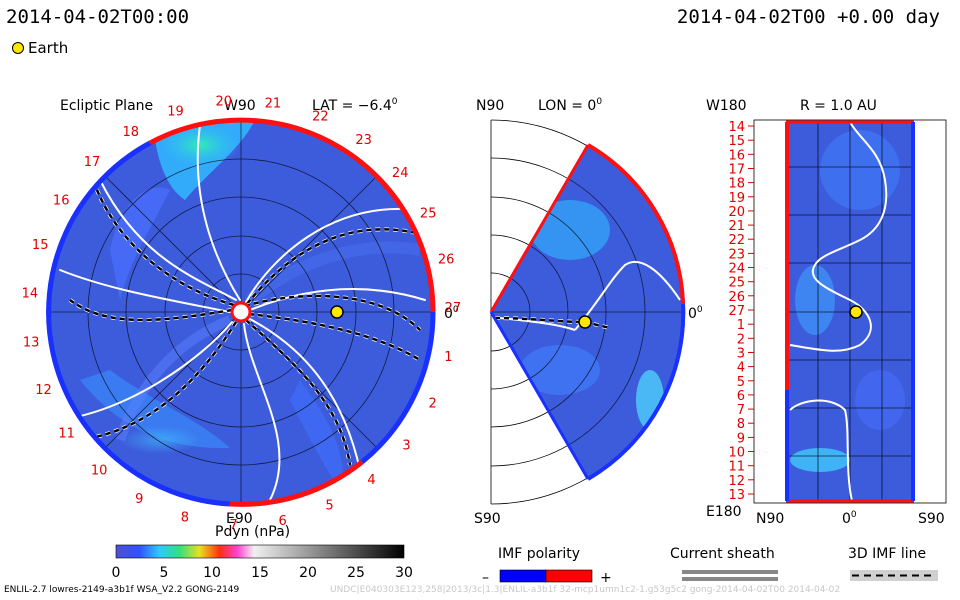 Image resolution: width=960 pixels, height=600 pixels. What do you see at coordinates (736, 170) in the screenshot?
I see `radial-tick-label: 17` at bounding box center [736, 170].